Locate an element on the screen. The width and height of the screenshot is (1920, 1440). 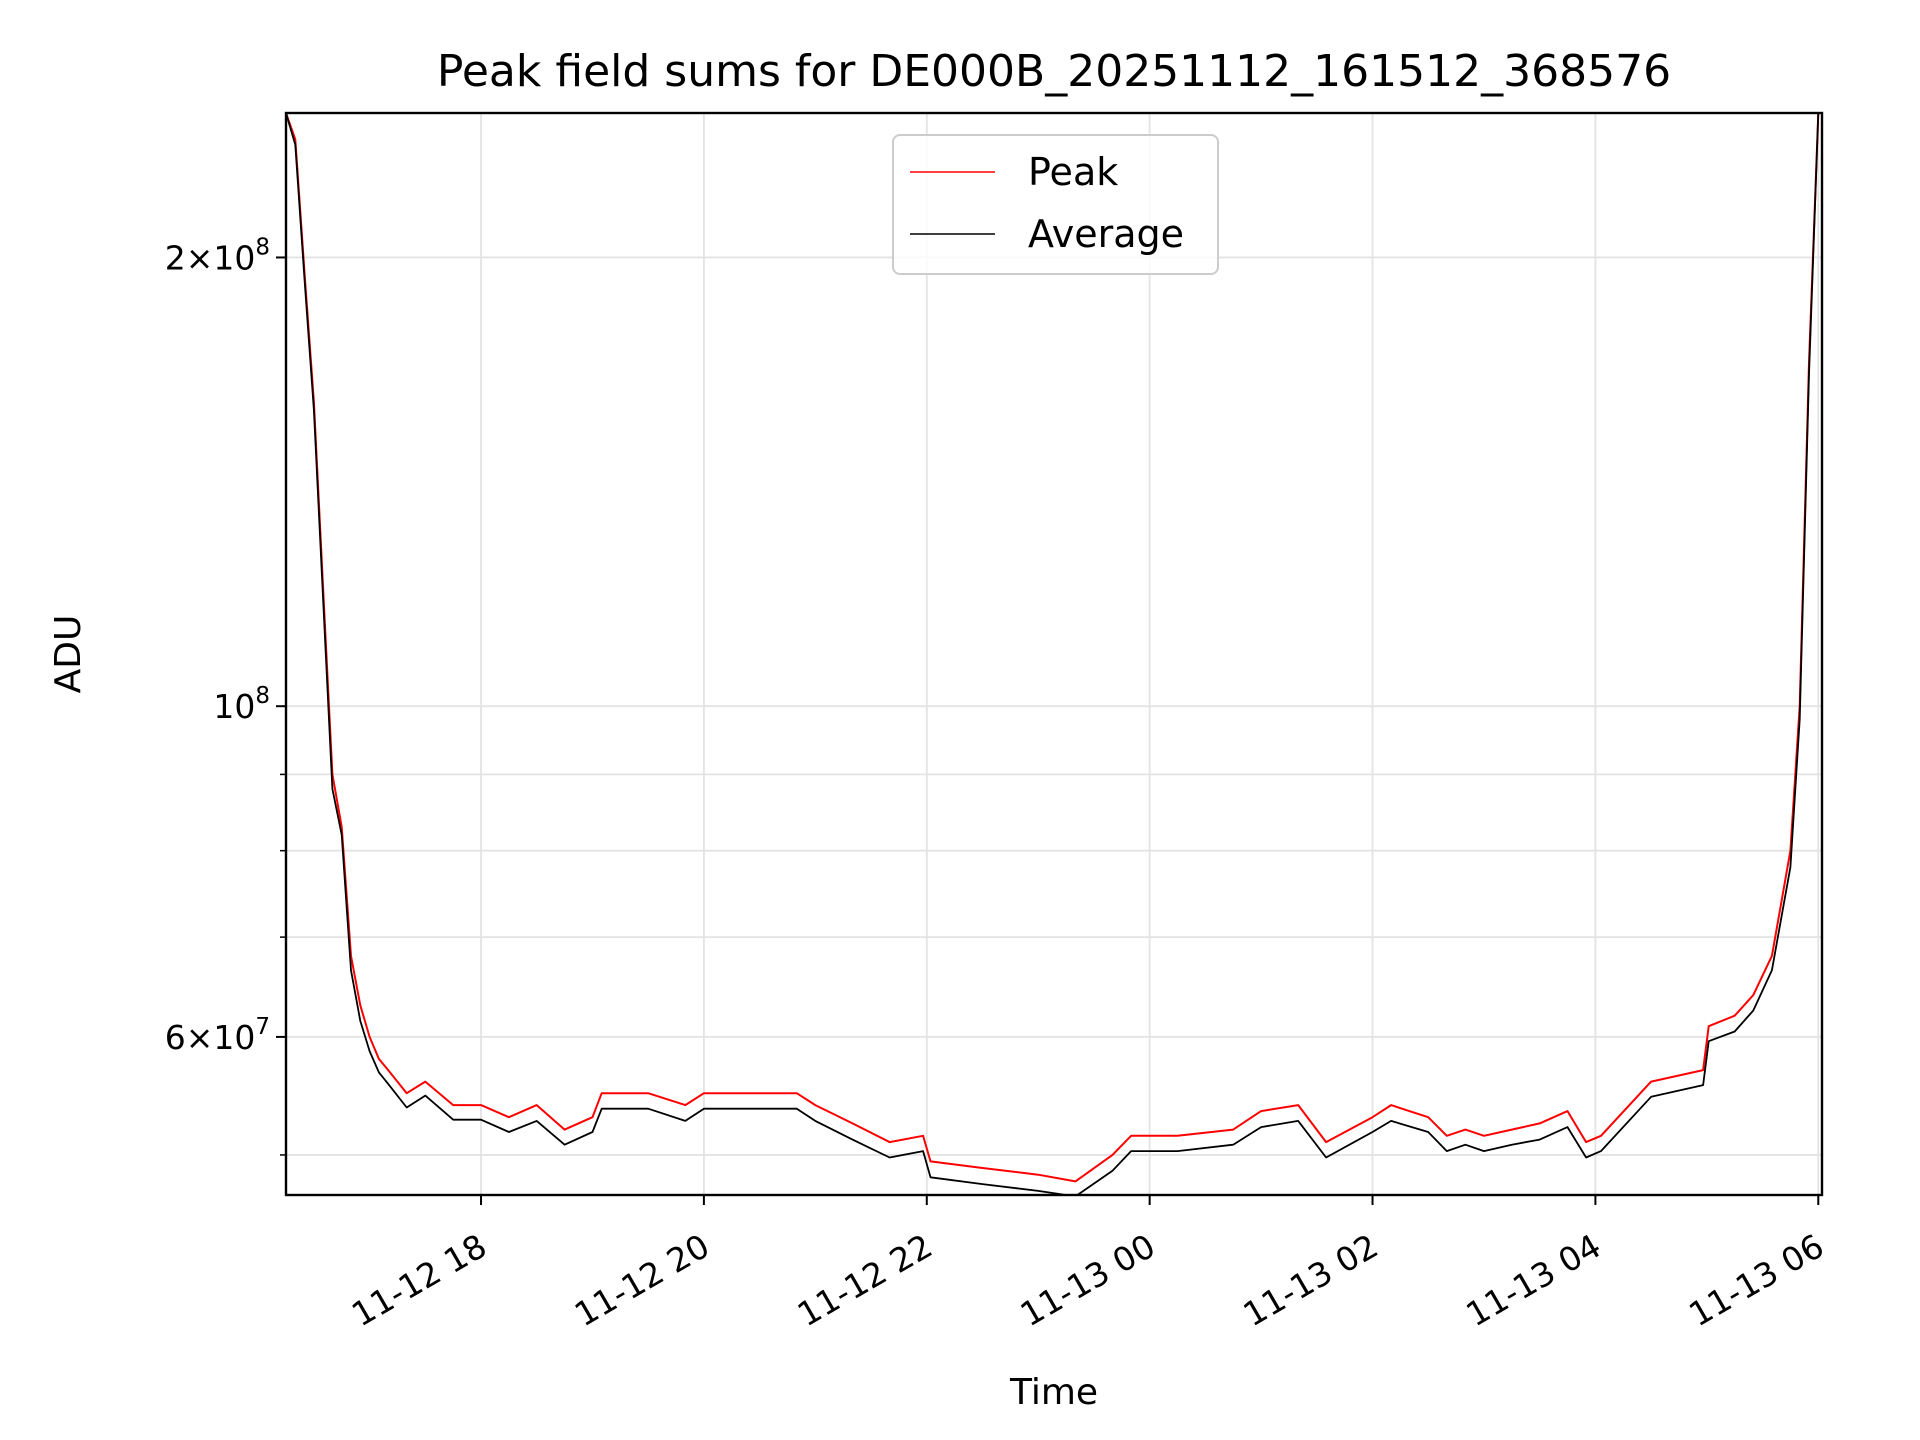
legend-box is located at coordinates (1055, 204).